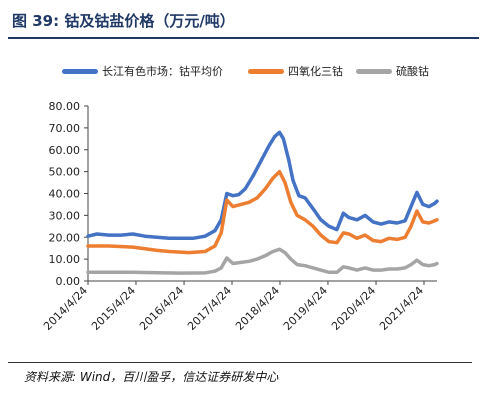 The image size is (487, 400). What do you see at coordinates (257, 308) in the screenshot?
I see `x-tick-label: 2018/4/24` at bounding box center [257, 308].